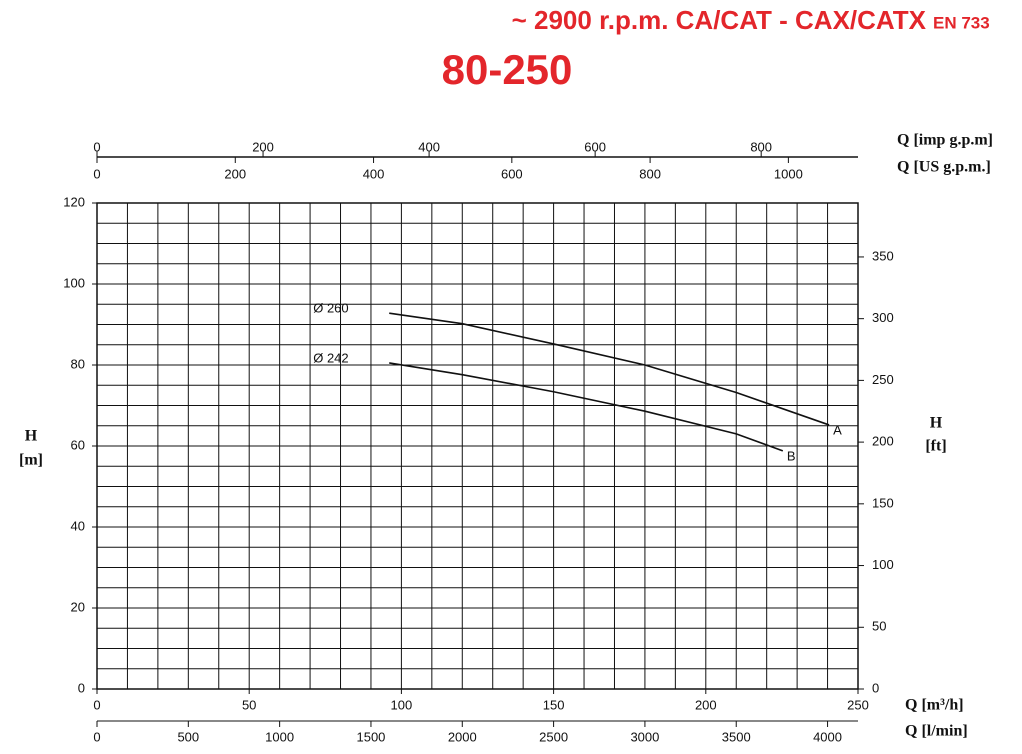  What do you see at coordinates (788, 173) in the screenshot?
I see `top-tick-label: 1000` at bounding box center [788, 173].